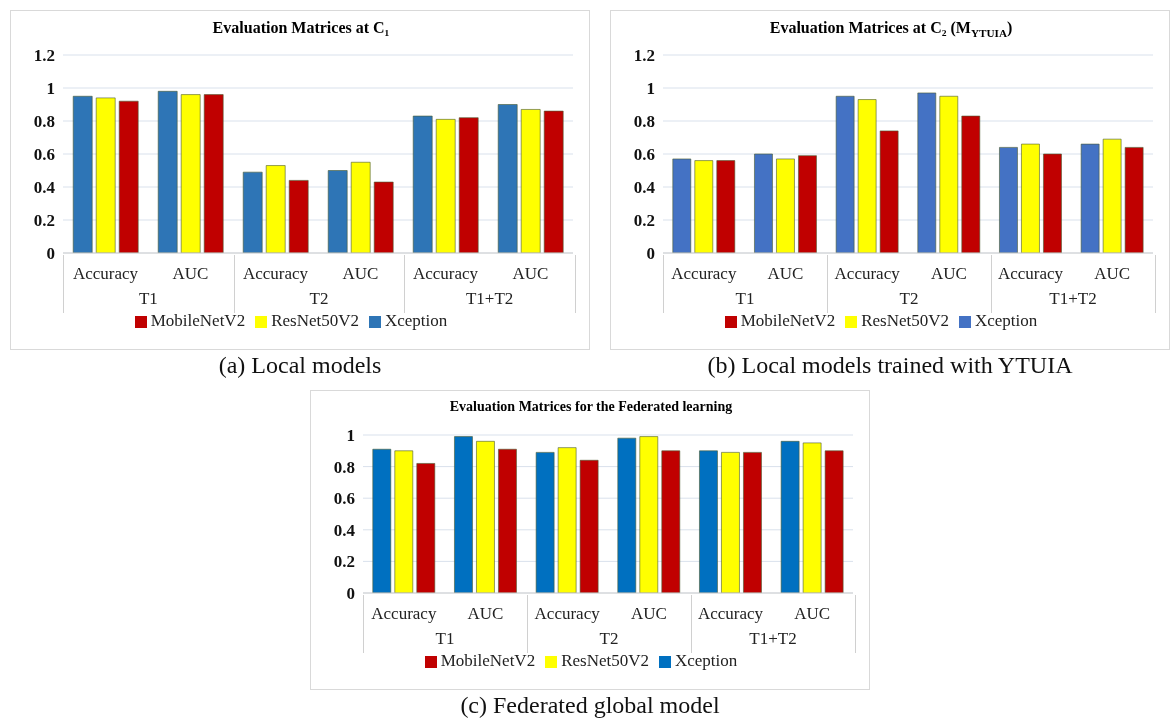 The image size is (1170, 725). I want to click on text: (a) Local models, so click(300, 365).